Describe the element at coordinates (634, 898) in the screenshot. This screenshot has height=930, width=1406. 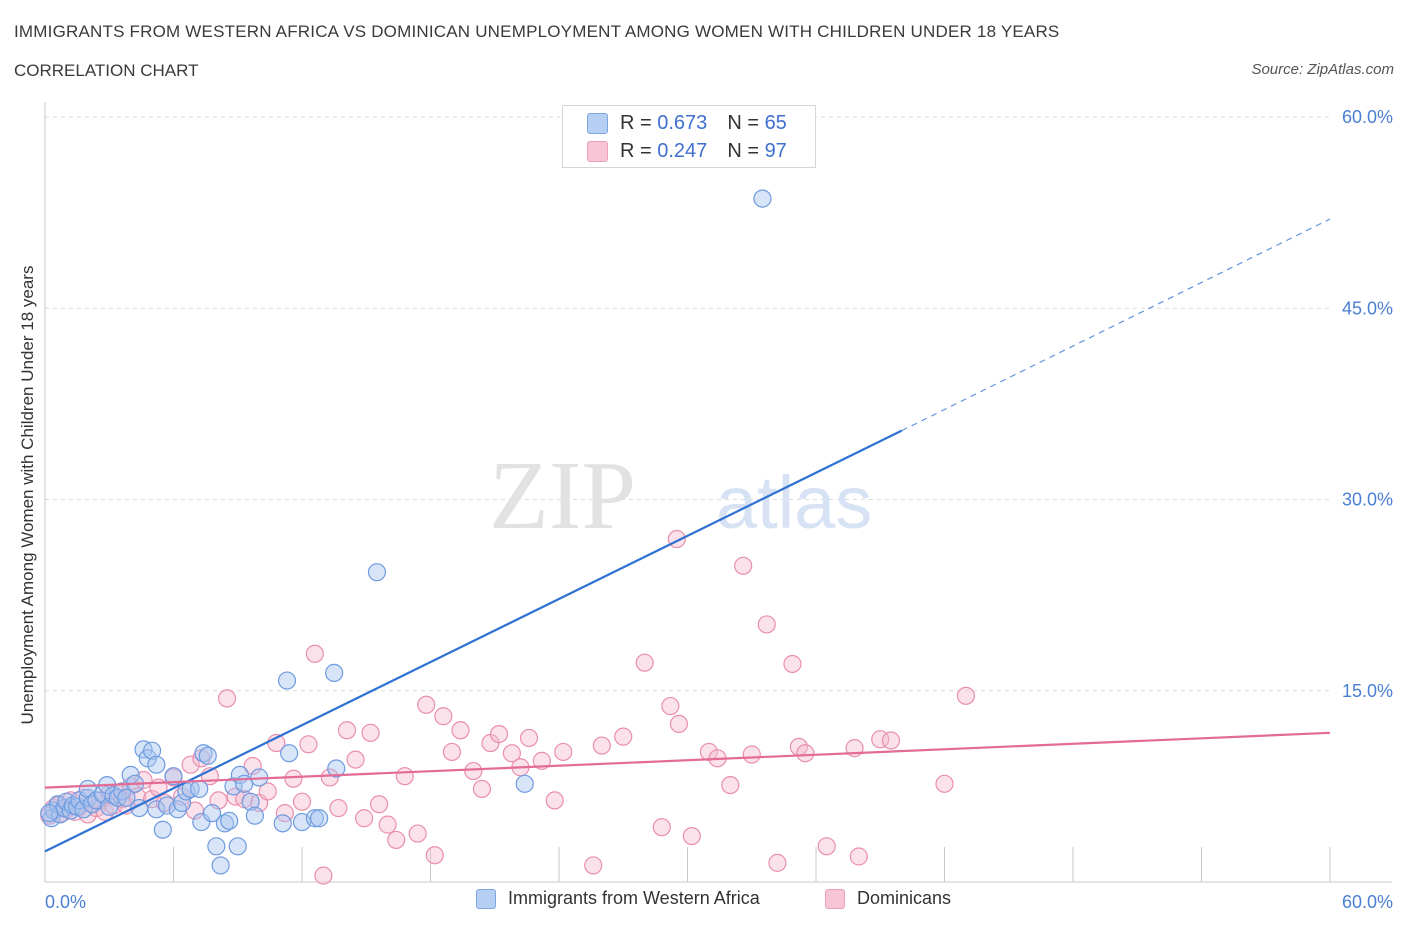
I see `legend-blue-label: Immigrants from Western Africa` at that location.